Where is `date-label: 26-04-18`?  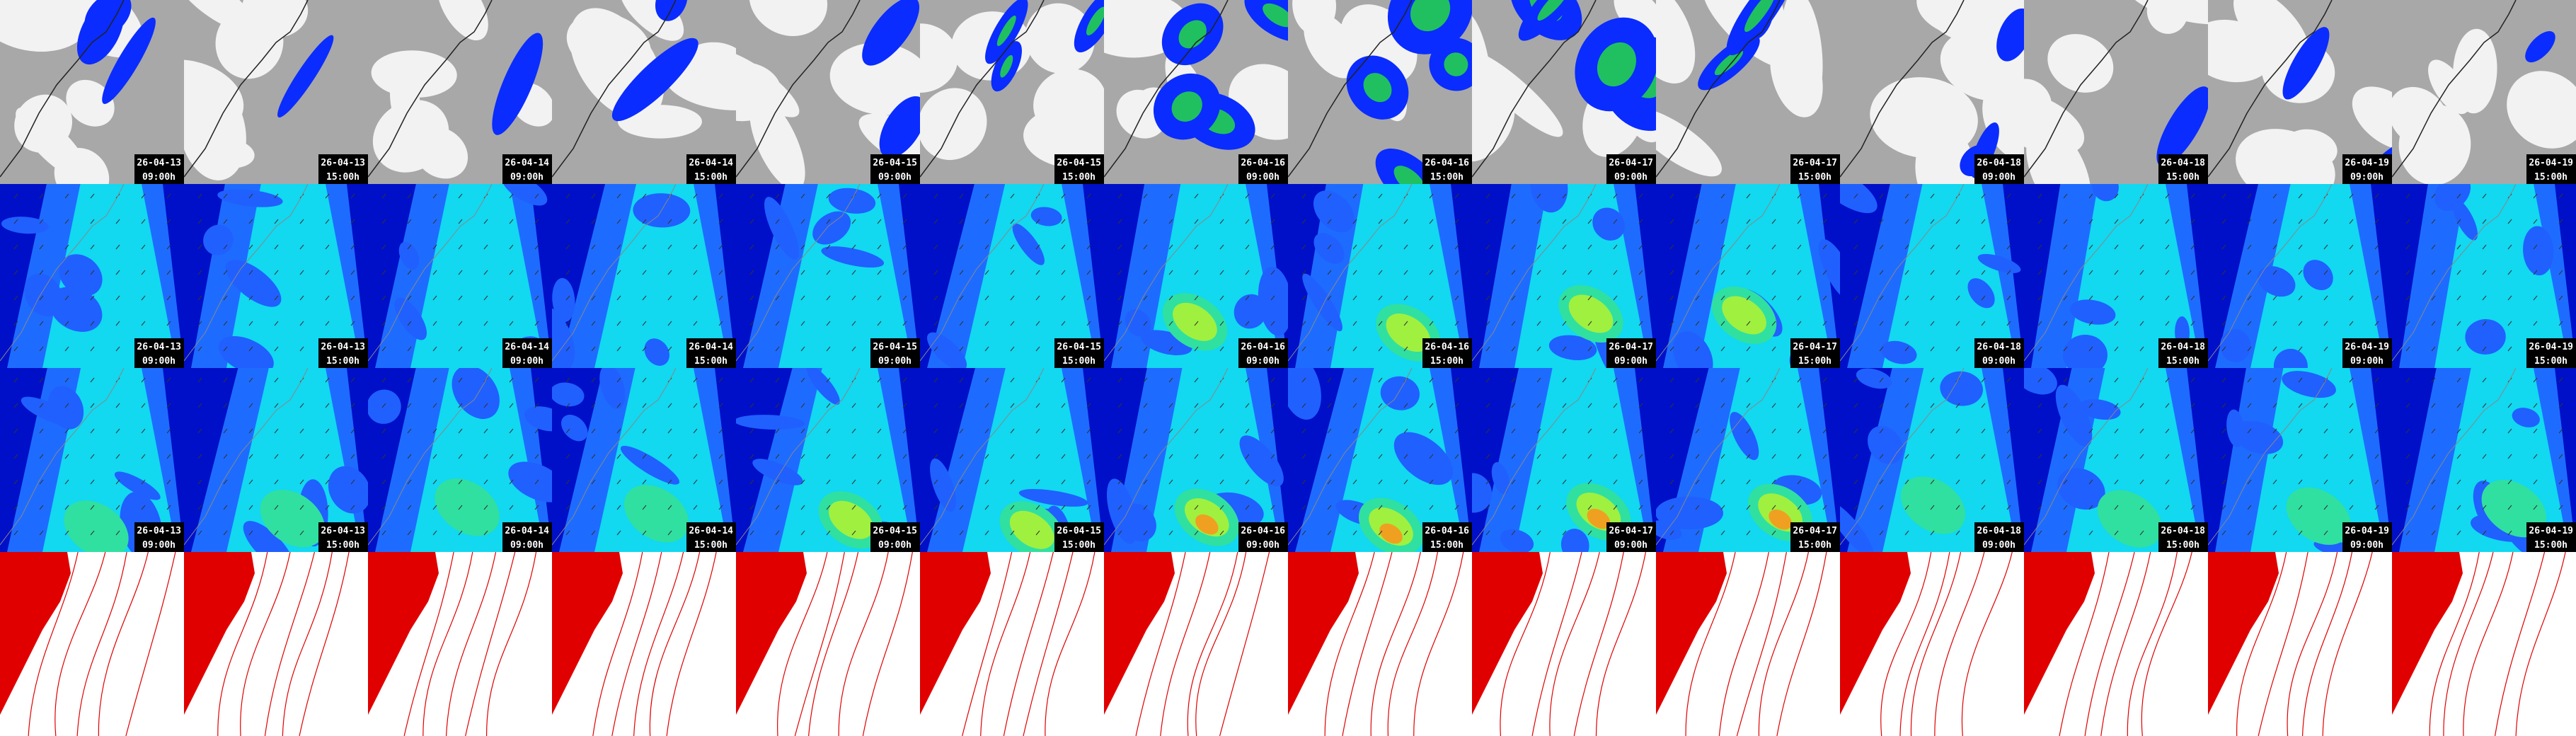 date-label: 26-04-18 is located at coordinates (2183, 531).